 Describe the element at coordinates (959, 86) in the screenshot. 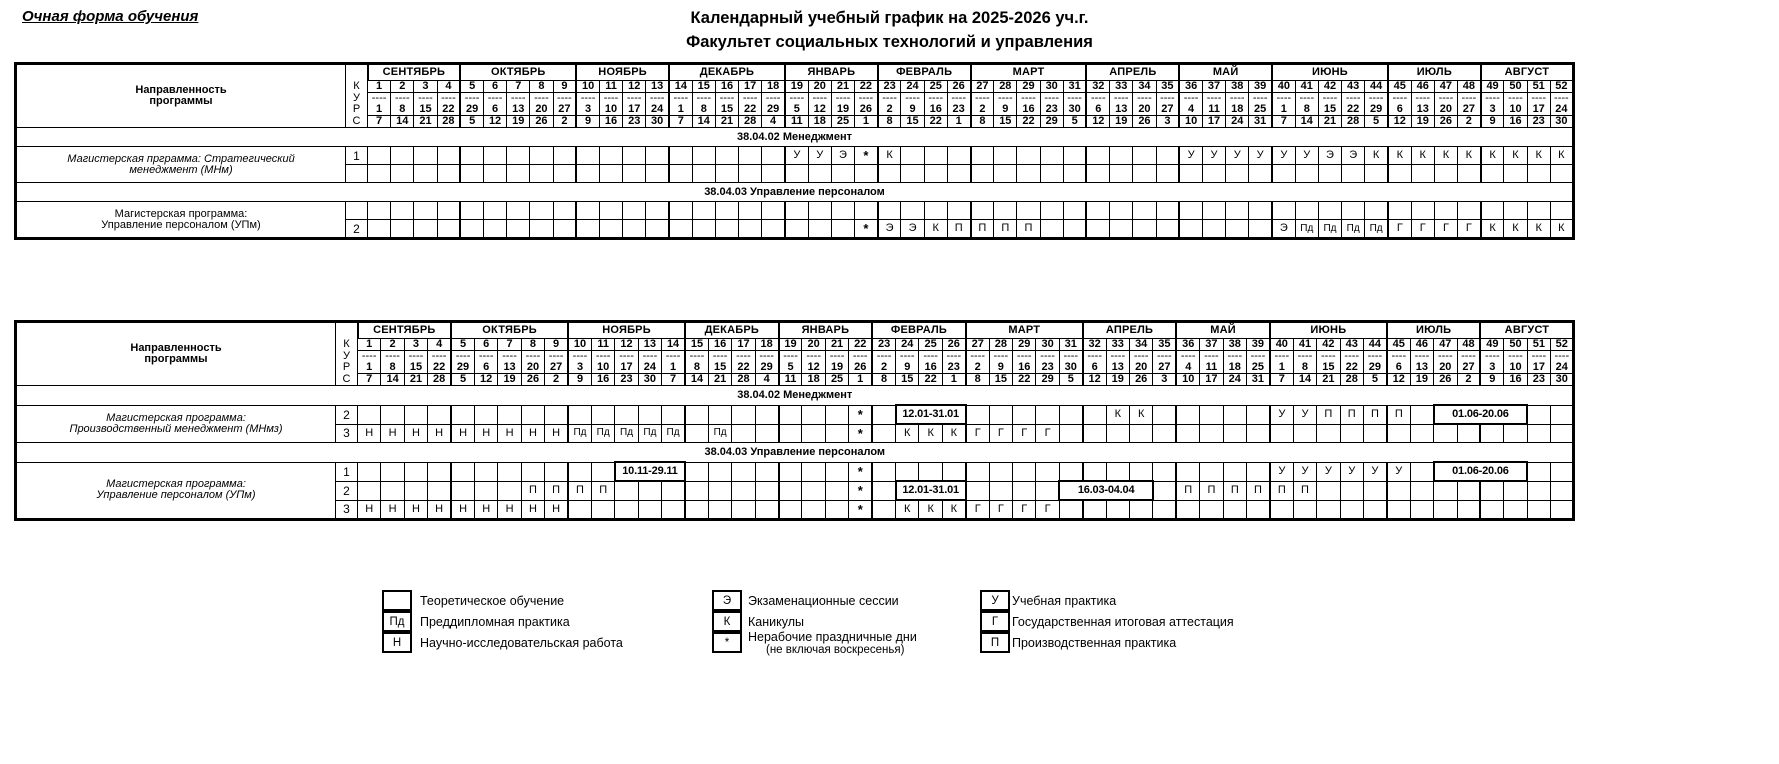

I see `week-number: 26` at that location.